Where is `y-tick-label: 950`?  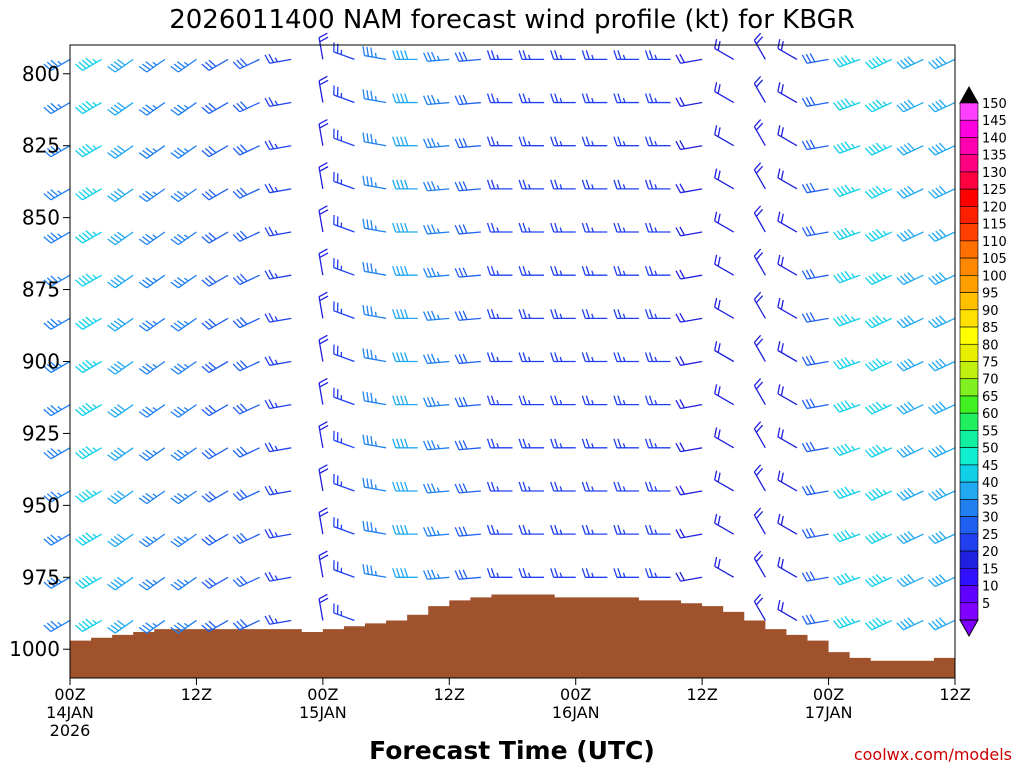
y-tick-label: 950 is located at coordinates (41, 505).